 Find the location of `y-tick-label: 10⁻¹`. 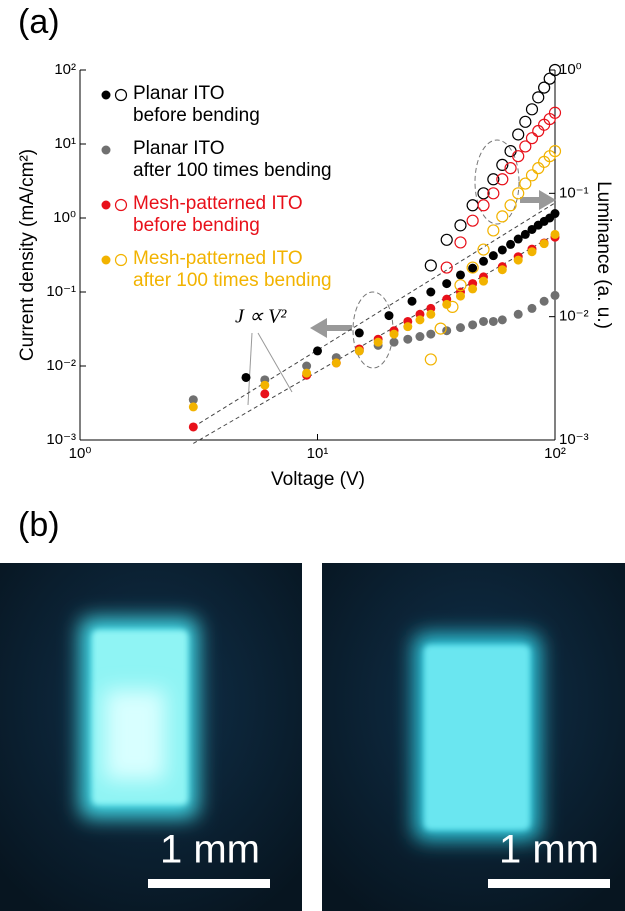

y-tick-label: 10⁻¹ is located at coordinates (61, 291).